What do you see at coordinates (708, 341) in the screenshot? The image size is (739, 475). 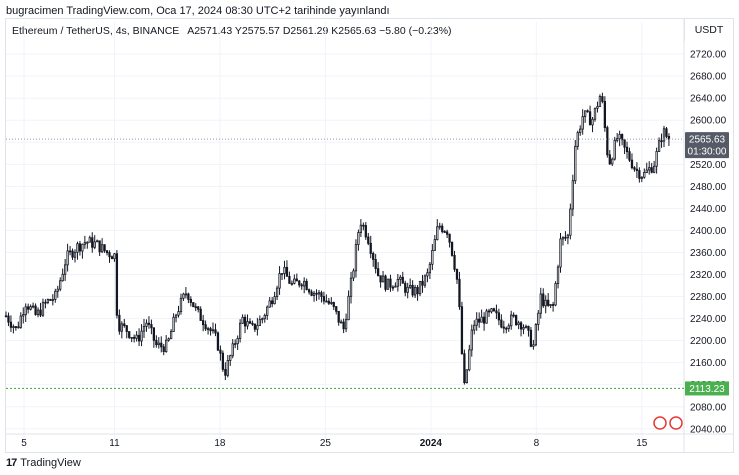 I see `y-tick-label: 2200.00` at bounding box center [708, 341].